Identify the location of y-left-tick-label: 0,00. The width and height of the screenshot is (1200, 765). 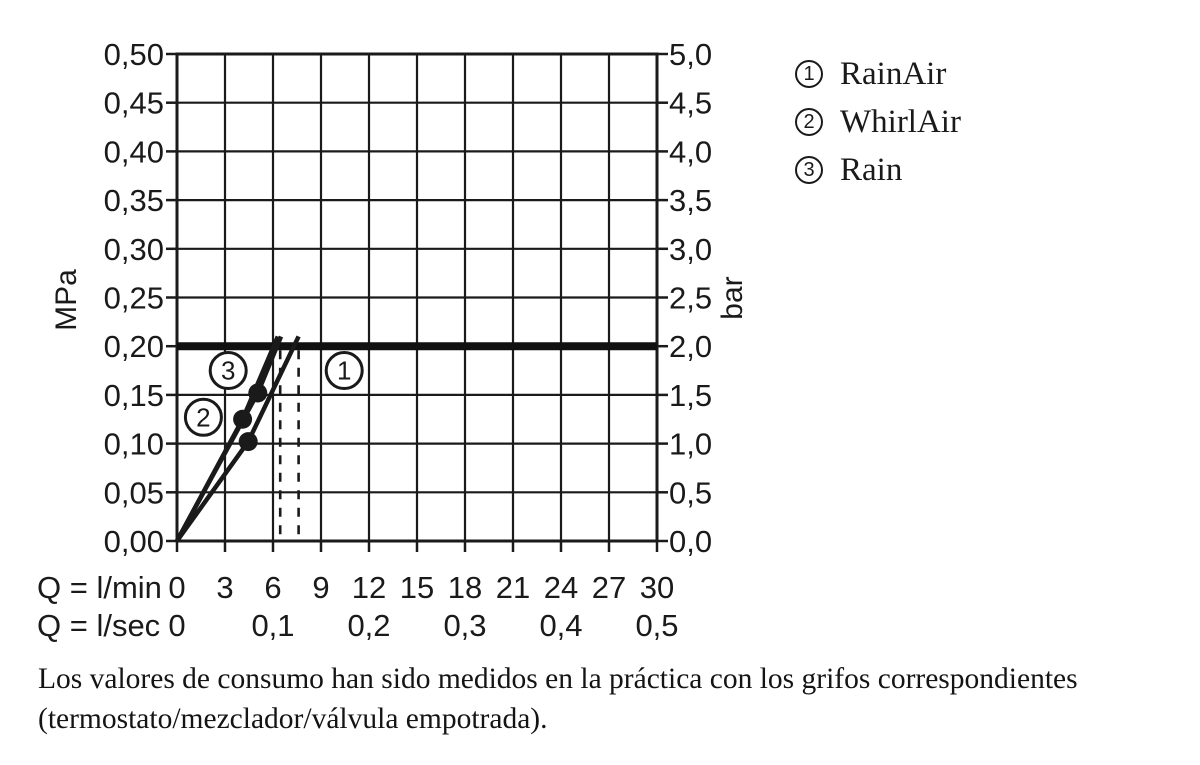
(134, 541).